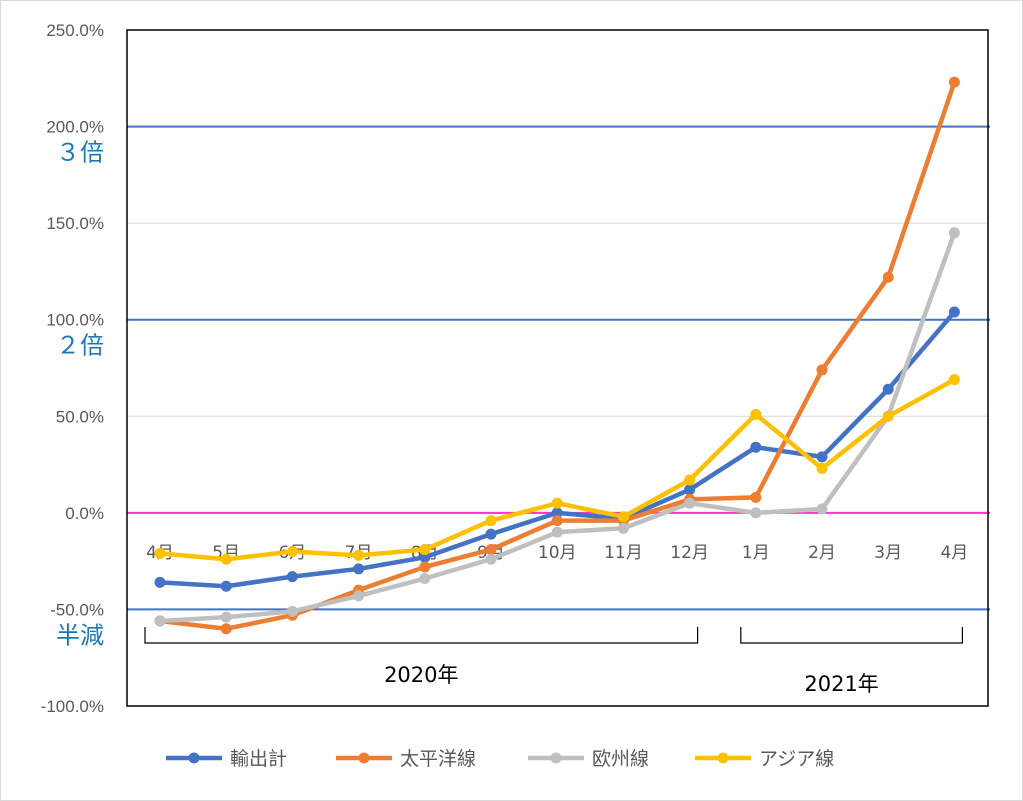 The image size is (1023, 801). I want to click on year-label: 2021年, so click(841, 684).